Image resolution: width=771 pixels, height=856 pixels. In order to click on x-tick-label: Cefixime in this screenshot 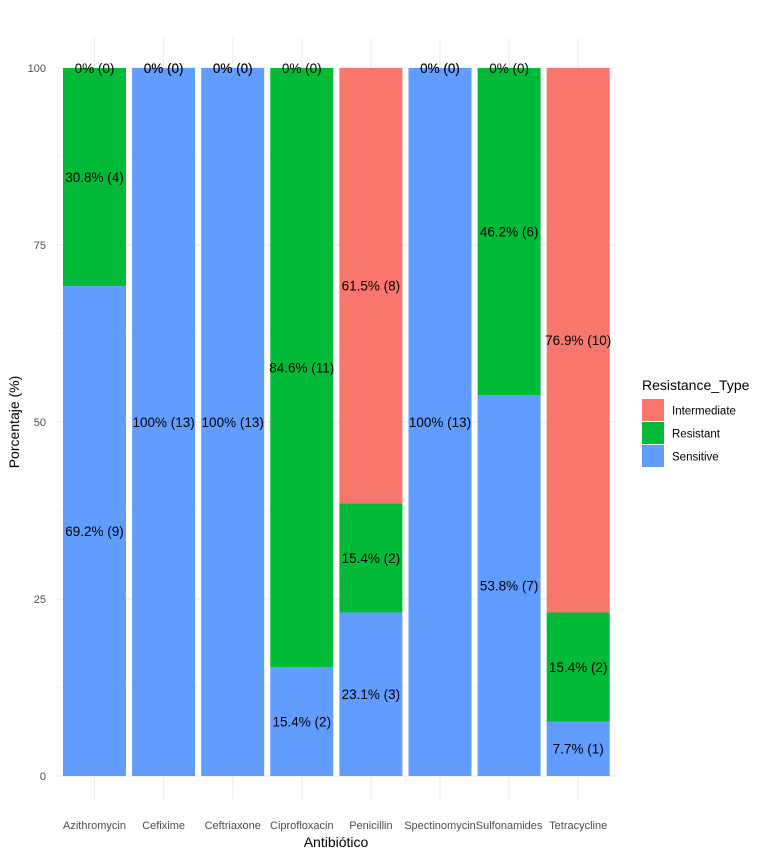, I will do `click(163, 826)`.